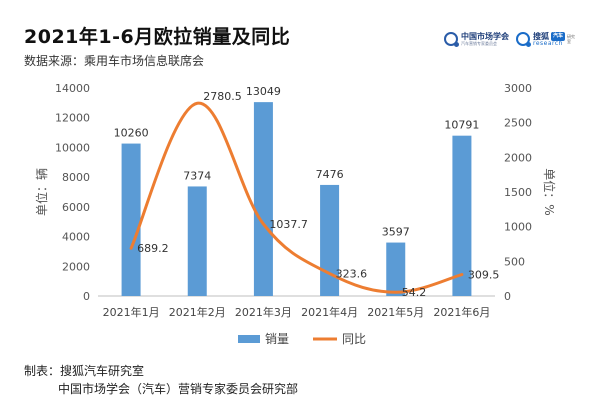  Describe the element at coordinates (277, 339) in the screenshot. I see `legend-bar-label: 销量` at that location.